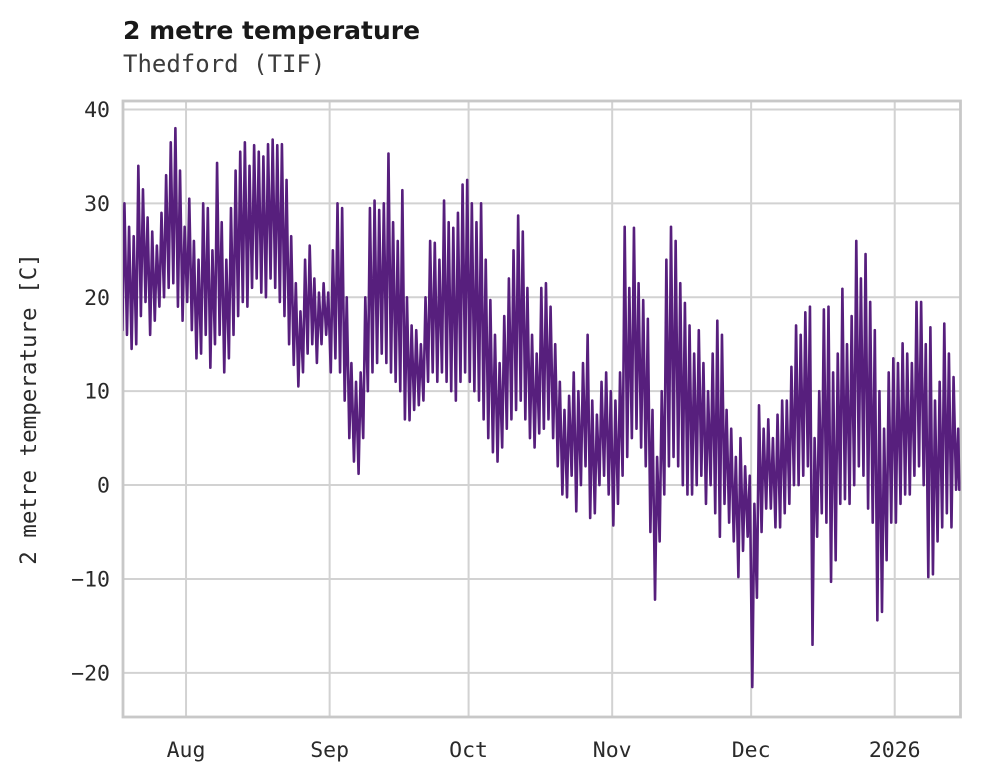 The image size is (981, 782). Describe the element at coordinates (224, 64) in the screenshot. I see `chart-subtitle: Thedford (TIF)` at that location.